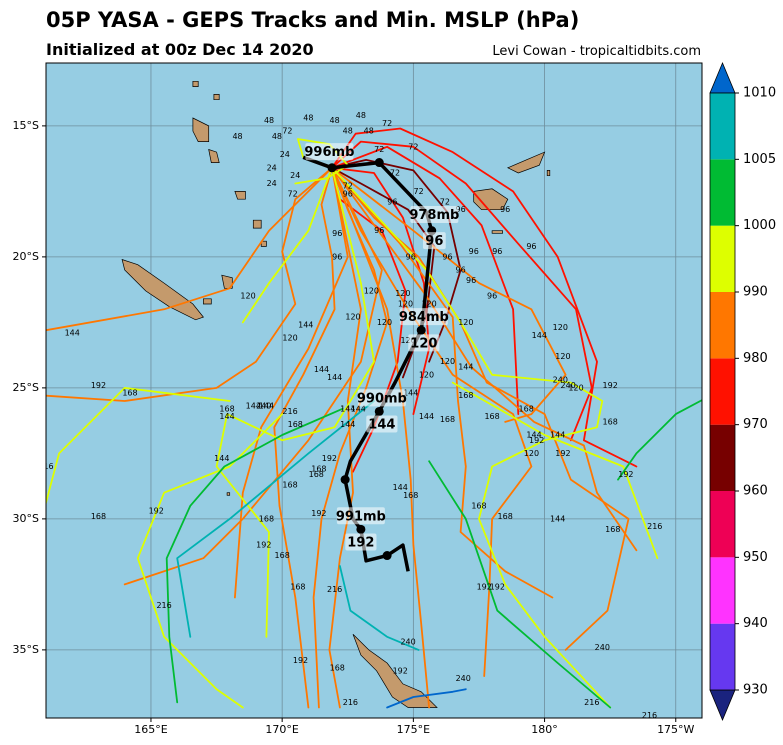  Describe the element at coordinates (281, 729) in the screenshot. I see `lon-tick-label: 170°E` at that location.